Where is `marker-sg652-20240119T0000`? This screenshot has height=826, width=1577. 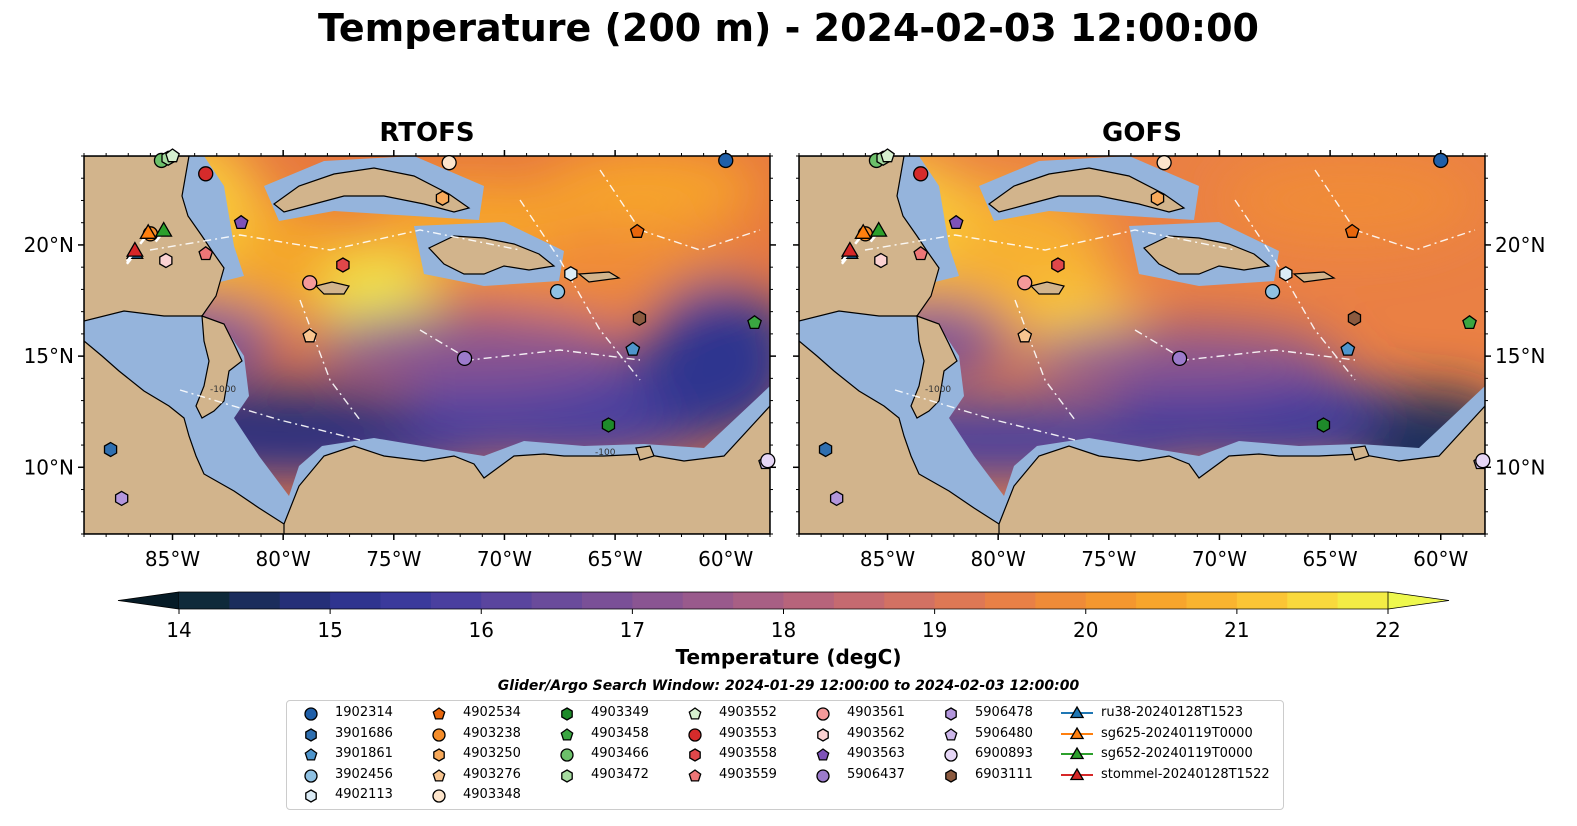 marker-sg652-20240119T0000 is located at coordinates (878, 229).